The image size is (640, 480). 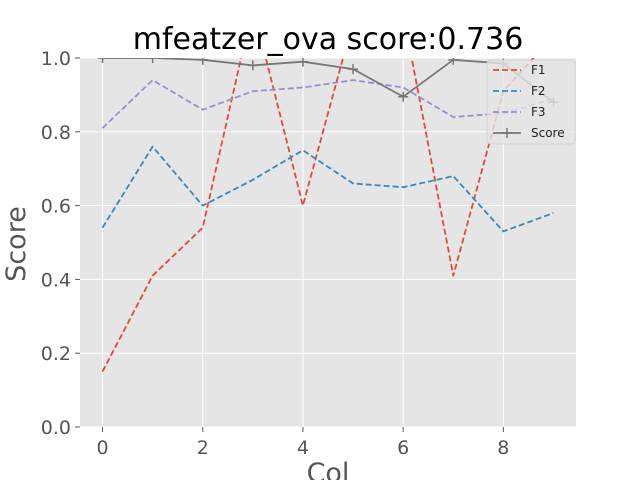 What do you see at coordinates (203, 448) in the screenshot?
I see `x-tick-label: 2` at bounding box center [203, 448].